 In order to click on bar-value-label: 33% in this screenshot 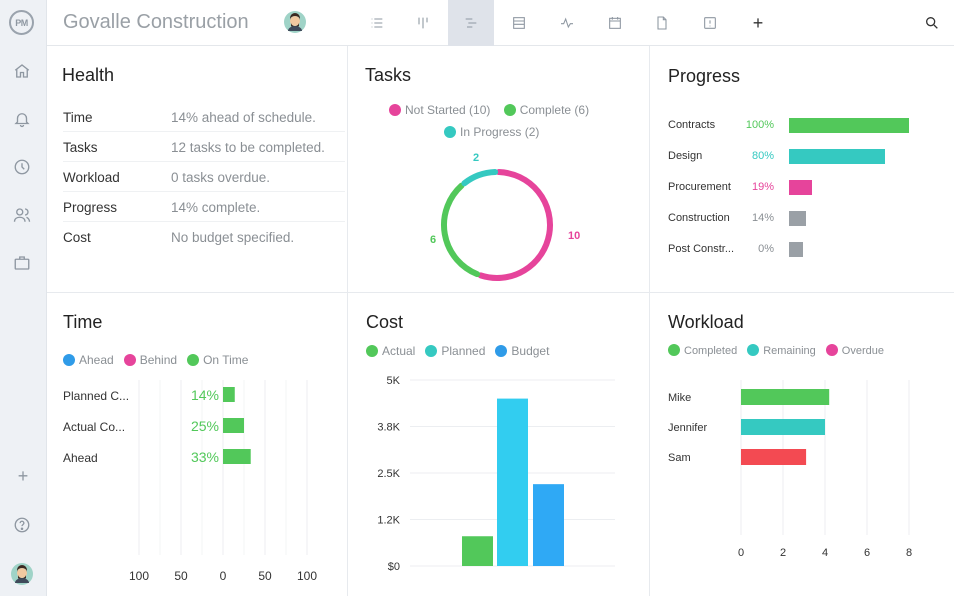, I will do `click(205, 457)`.